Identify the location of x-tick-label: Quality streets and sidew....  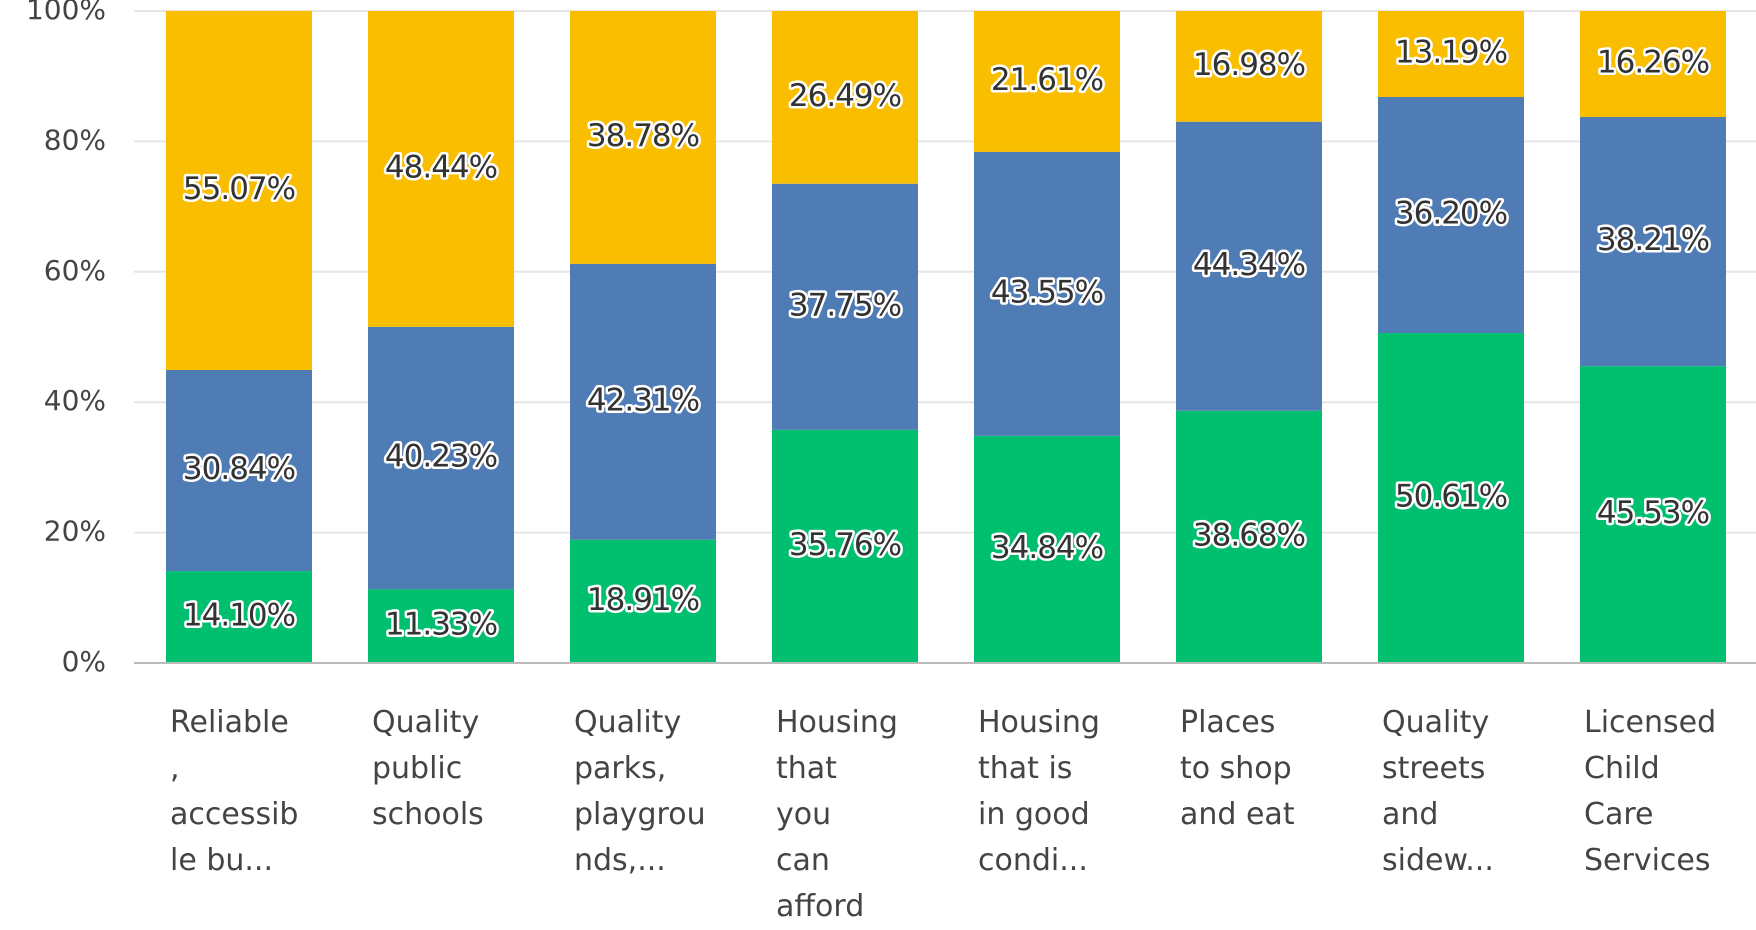
(1438, 791).